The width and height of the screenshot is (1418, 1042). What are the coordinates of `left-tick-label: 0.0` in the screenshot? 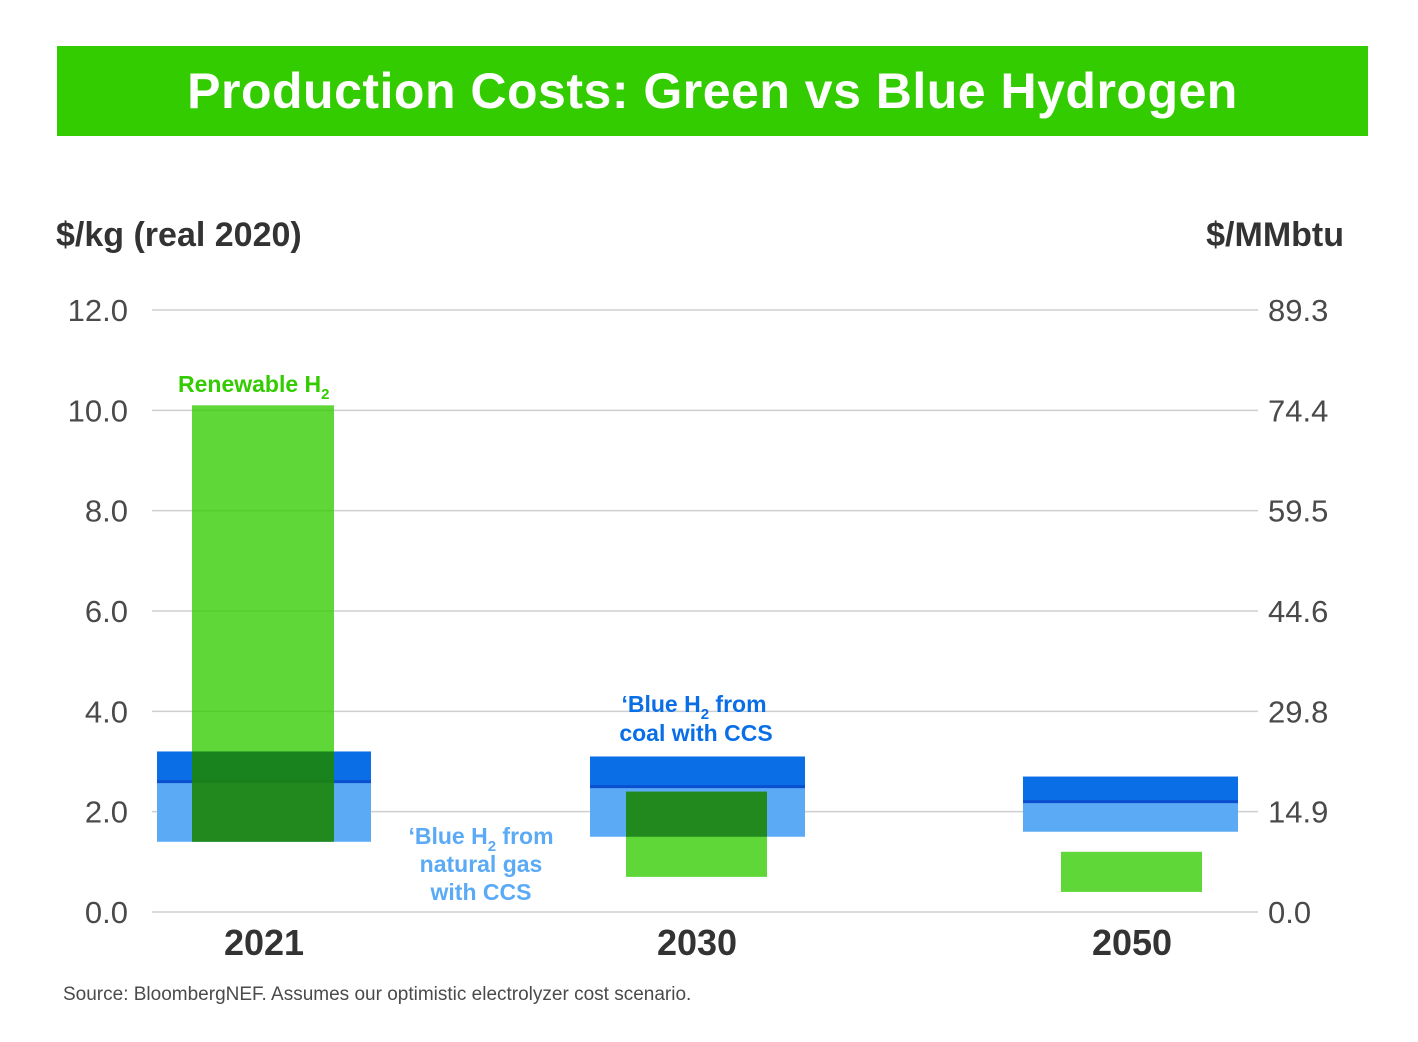 It's located at (106, 912).